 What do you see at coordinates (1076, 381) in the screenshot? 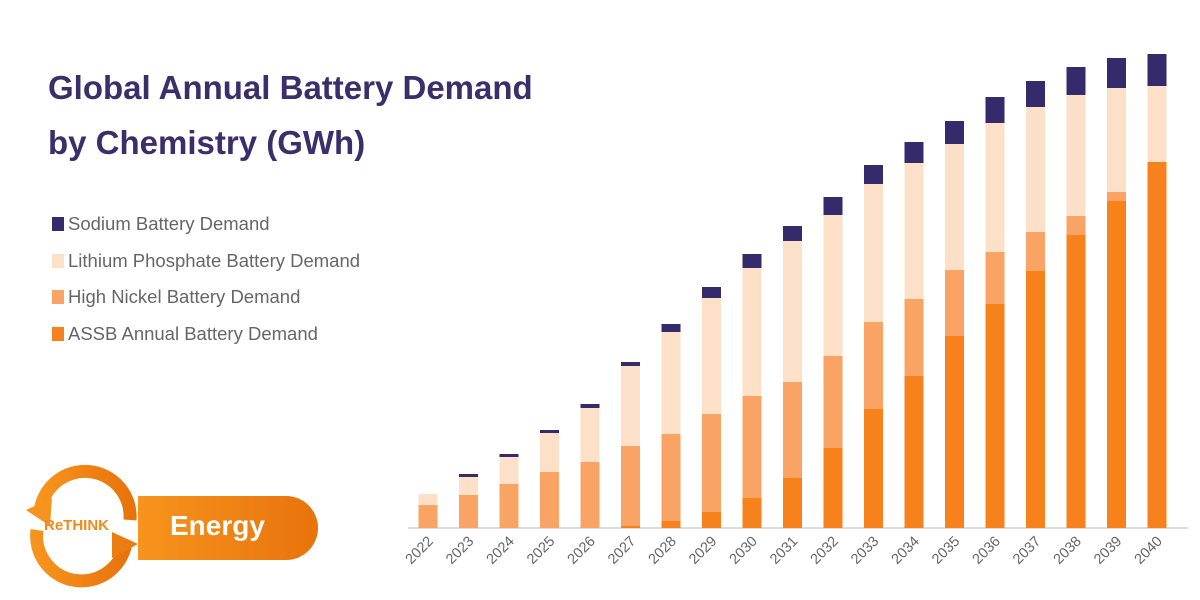
I see `bar-segment-assb-annual-battery-demand-2038` at bounding box center [1076, 381].